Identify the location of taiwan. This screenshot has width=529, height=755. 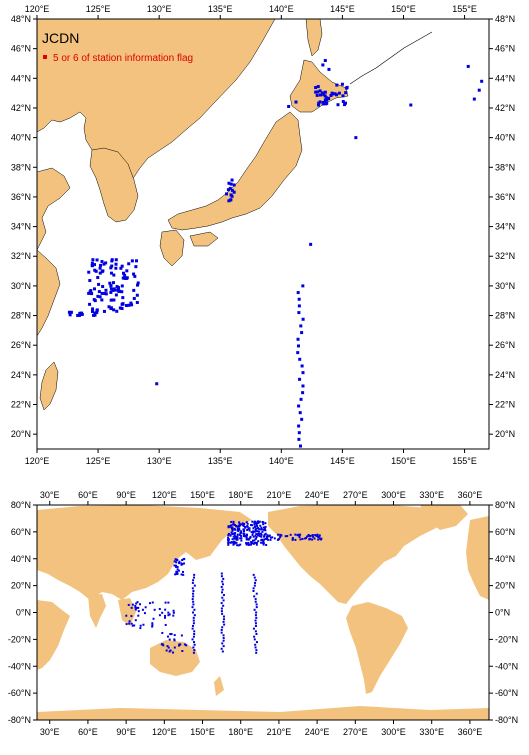
(49, 386).